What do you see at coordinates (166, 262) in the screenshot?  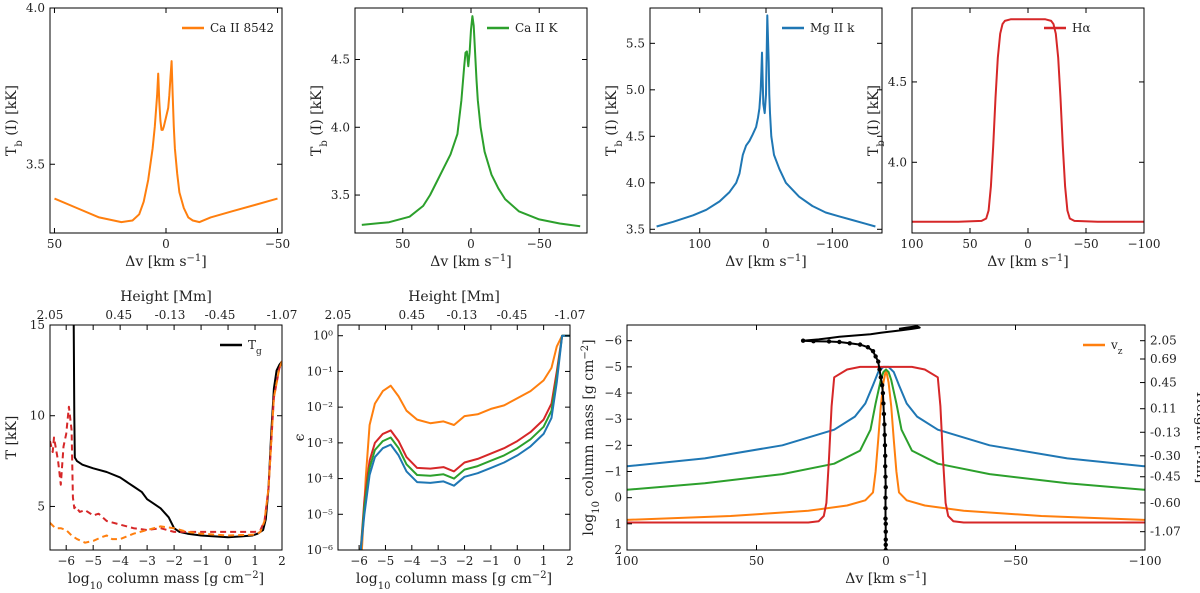 I see `x-axis-label: Δv [km s−1]` at bounding box center [166, 262].